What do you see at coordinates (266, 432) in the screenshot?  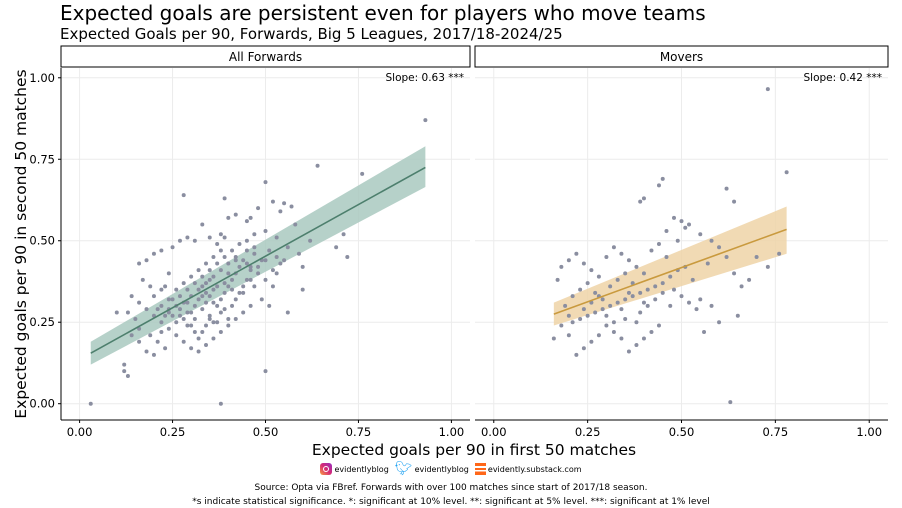 I see `x-tick-label-0-2: 0.50` at bounding box center [266, 432].